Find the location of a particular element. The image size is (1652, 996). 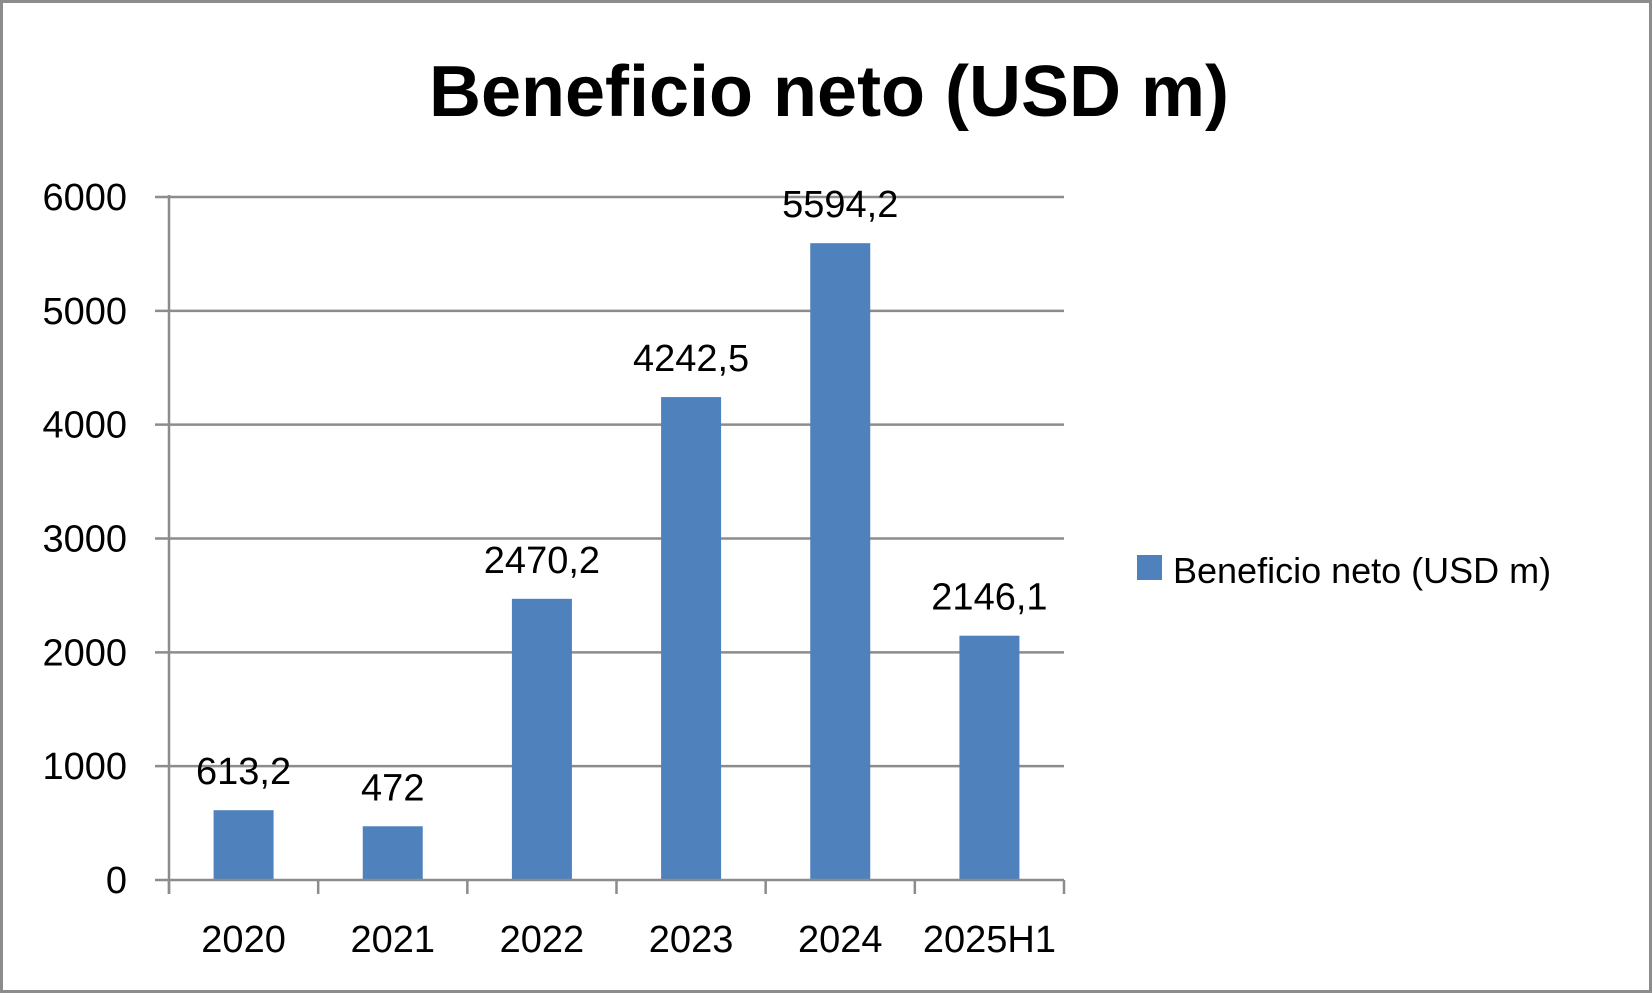

data-label: 2146,1 is located at coordinates (989, 598).